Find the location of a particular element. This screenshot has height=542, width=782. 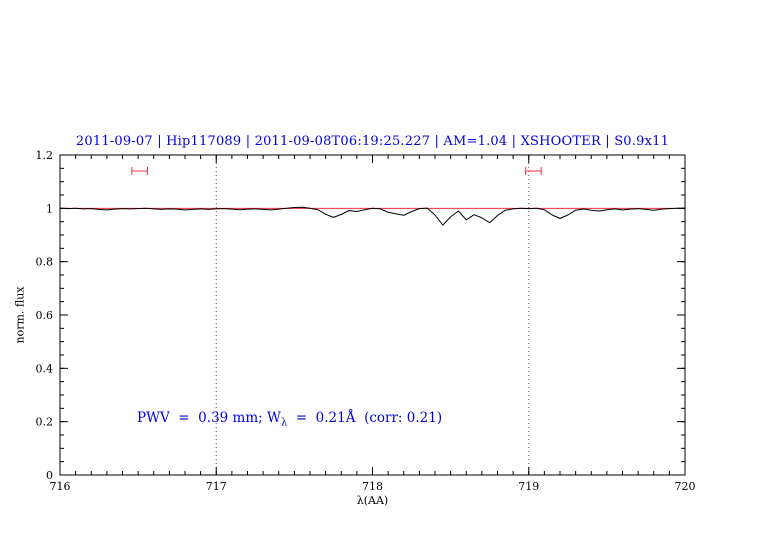

y-tick-label: 0.8 is located at coordinates (45, 262).